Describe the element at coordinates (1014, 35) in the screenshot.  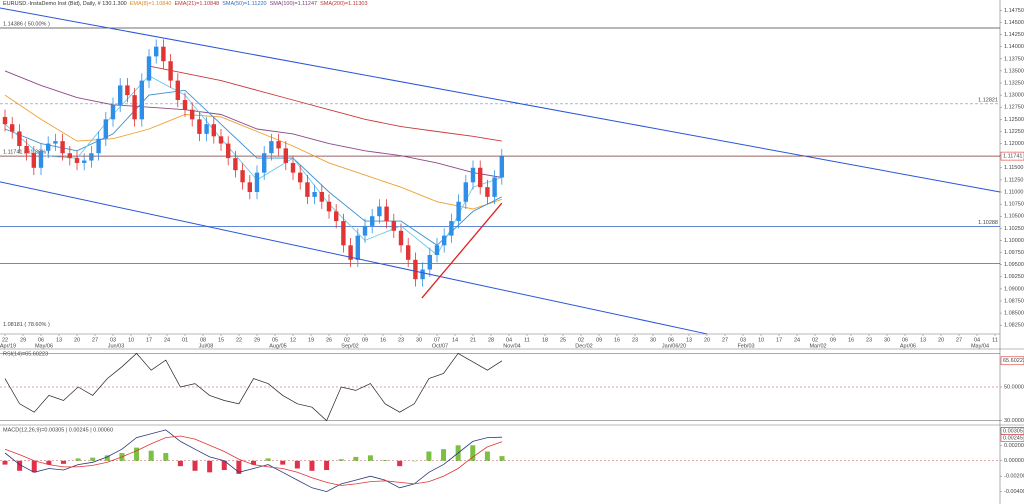
I see `y-tick-label: 1.14250` at that location.